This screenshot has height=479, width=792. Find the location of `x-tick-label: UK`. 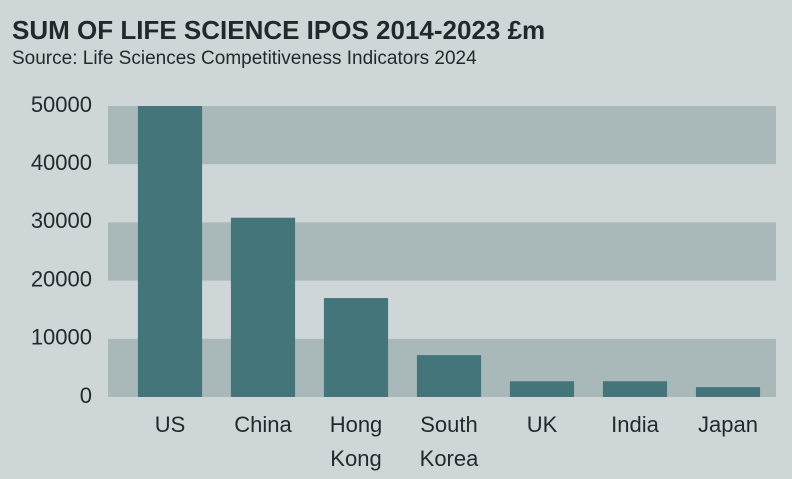

x-tick-label: UK is located at coordinates (542, 424).